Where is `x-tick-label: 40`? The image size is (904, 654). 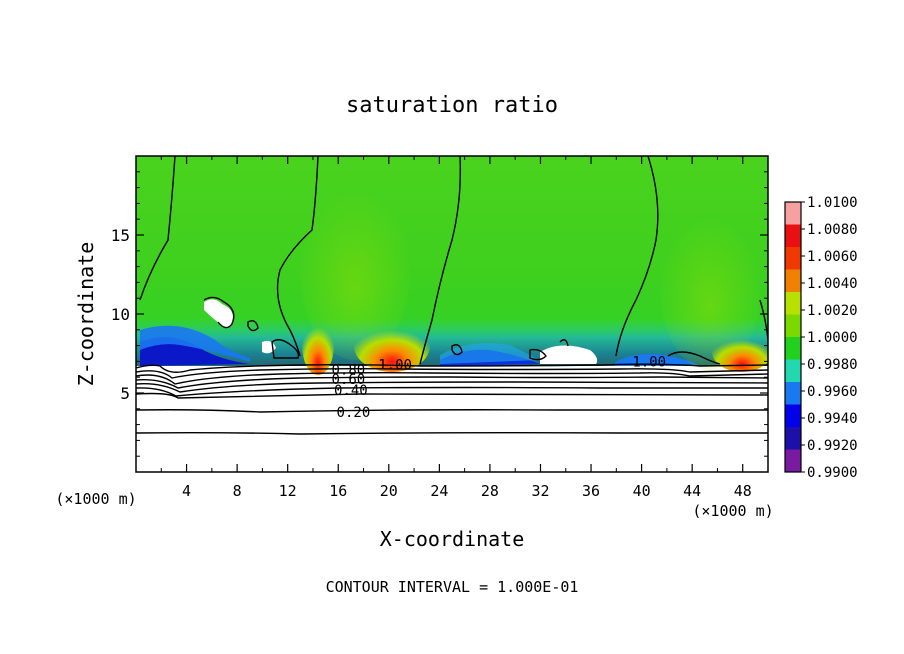
x-tick-label: 40 is located at coordinates (642, 491).